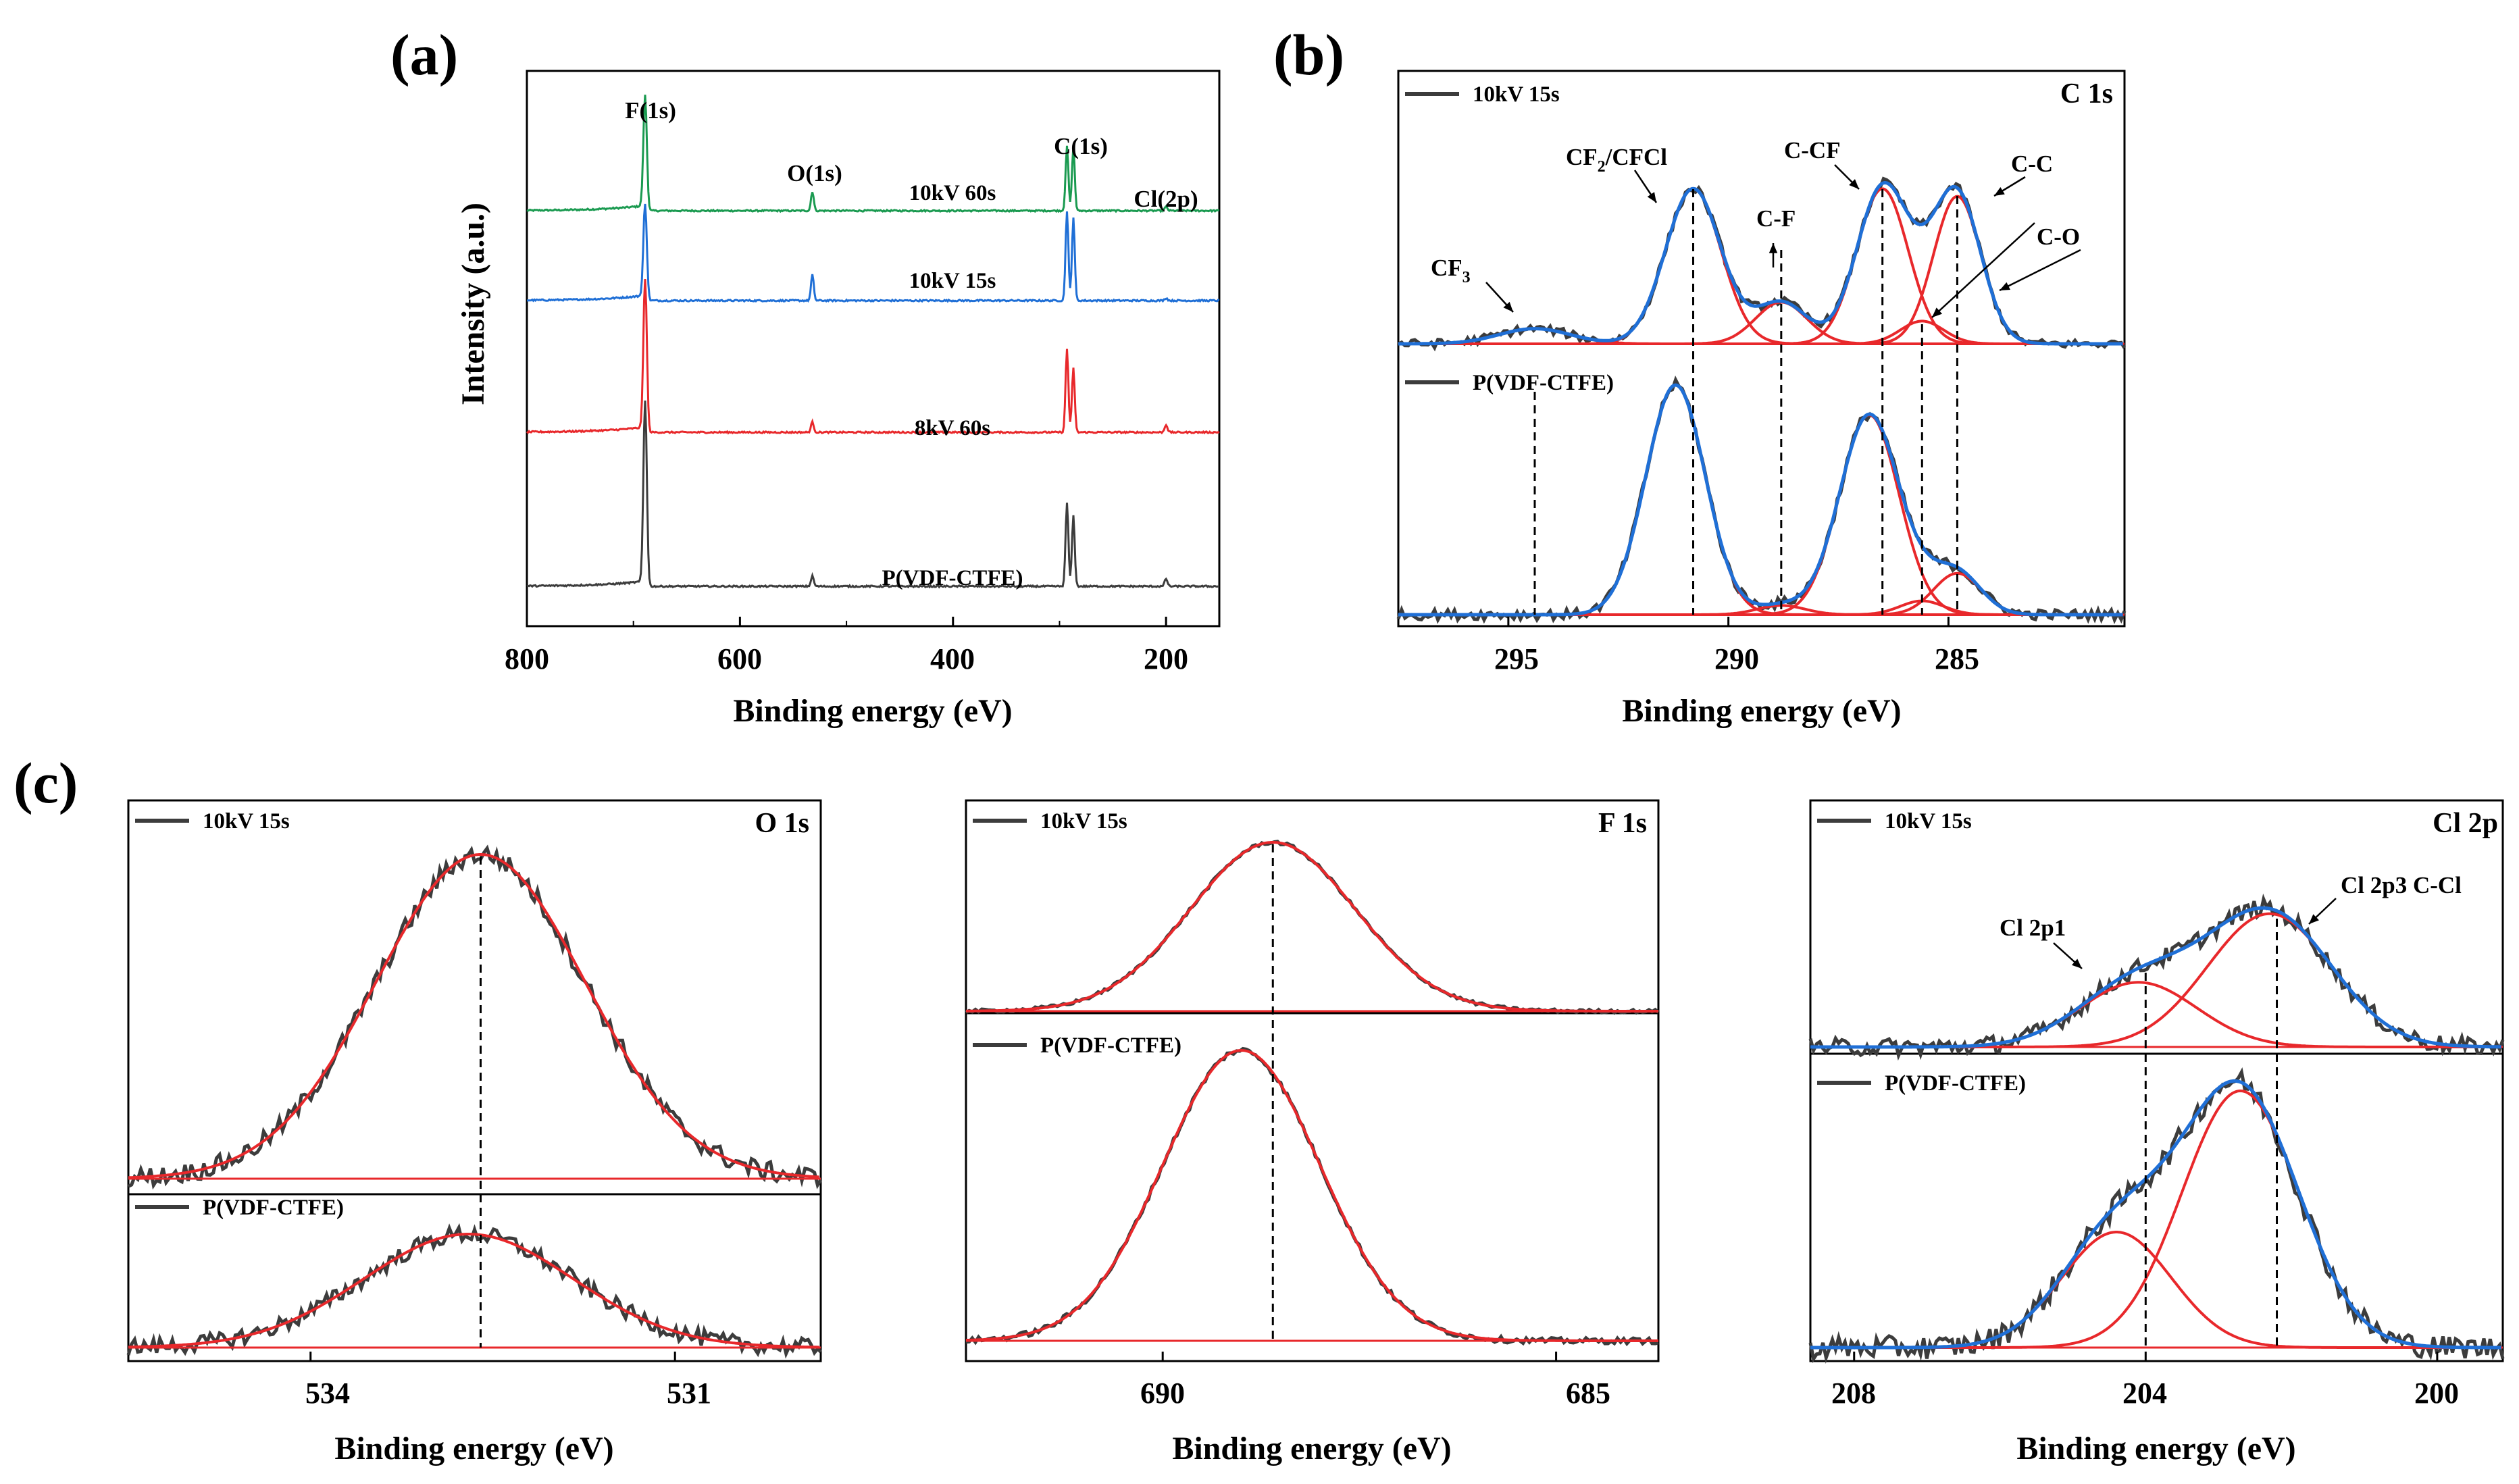  What do you see at coordinates (2058, 237) in the screenshot?
I see `panel-b-label-co: C-O` at bounding box center [2058, 237].